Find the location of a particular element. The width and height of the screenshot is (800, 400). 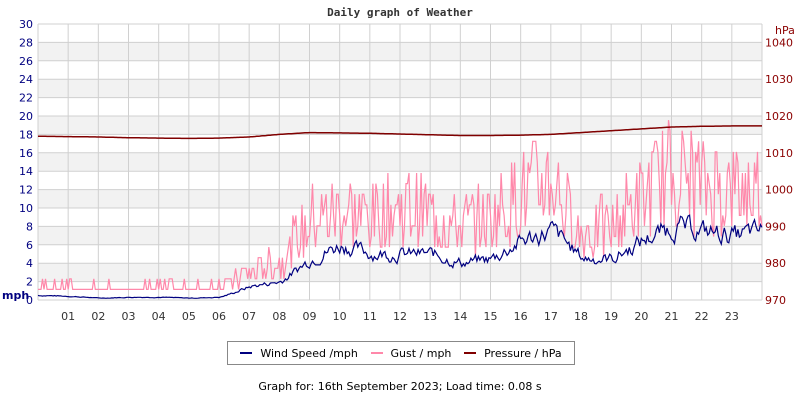

legend-label-pressure: Pressure / hPa is located at coordinates (523, 353).